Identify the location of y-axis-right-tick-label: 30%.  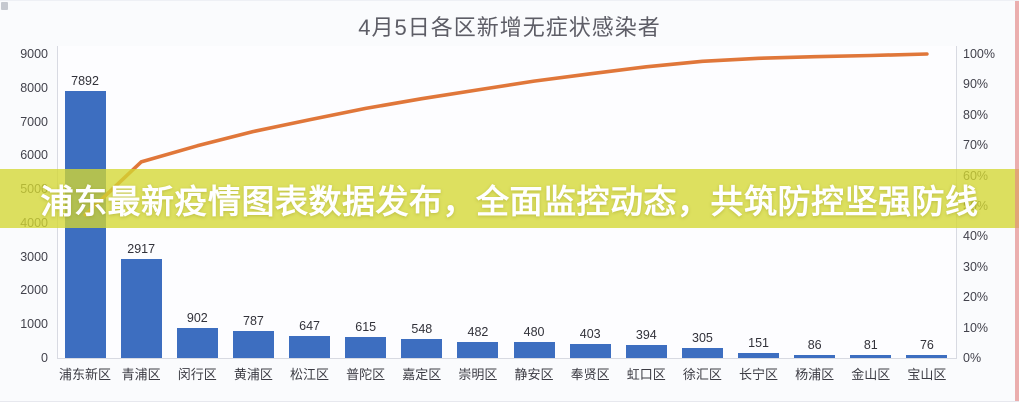
(976, 266).